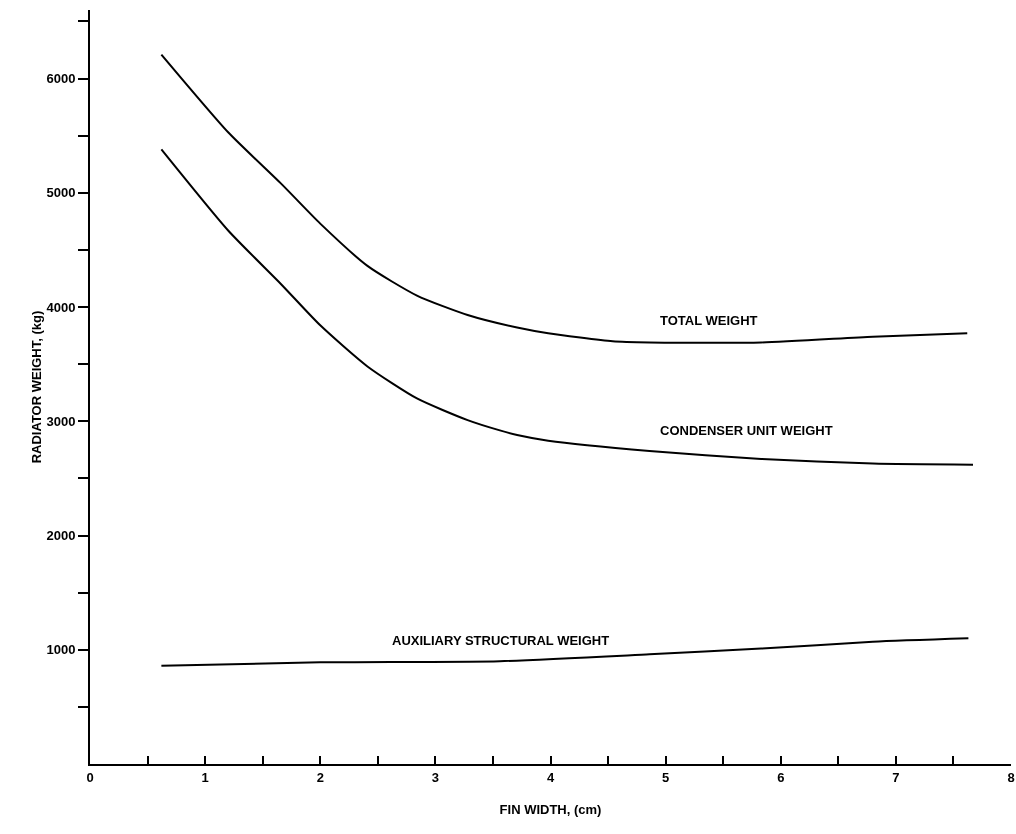 The width and height of the screenshot is (1016, 834). I want to click on x-tick-label: 8, so click(1011, 777).